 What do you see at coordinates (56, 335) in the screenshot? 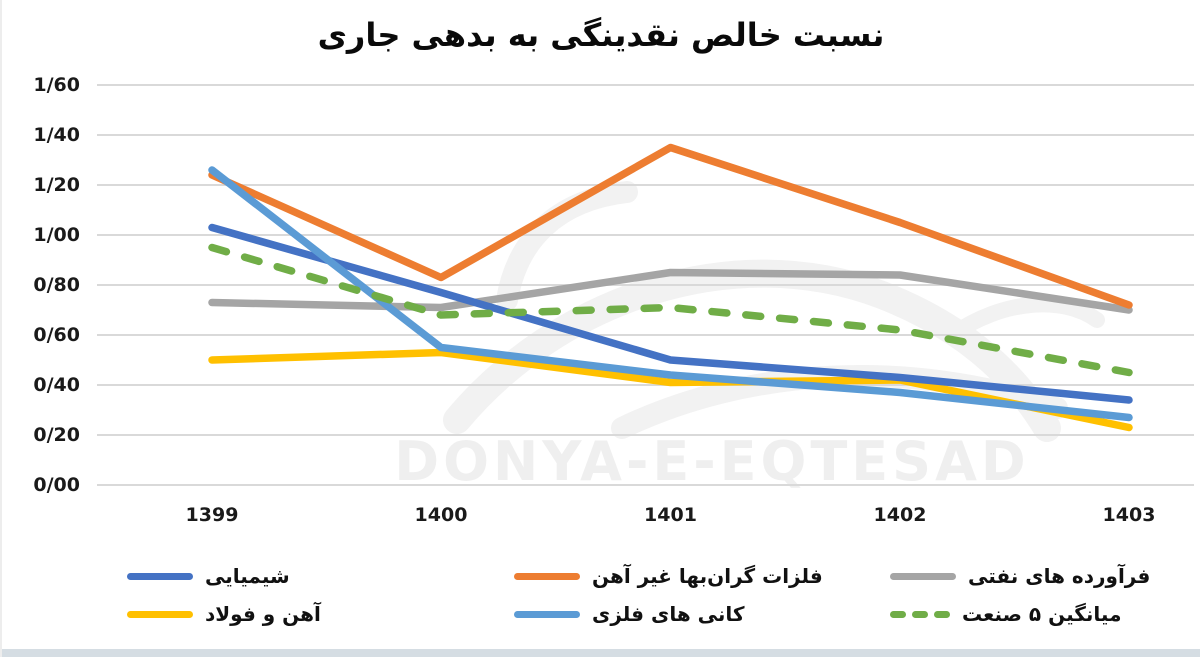
I see `y-axis-label: 0/60` at bounding box center [56, 335].